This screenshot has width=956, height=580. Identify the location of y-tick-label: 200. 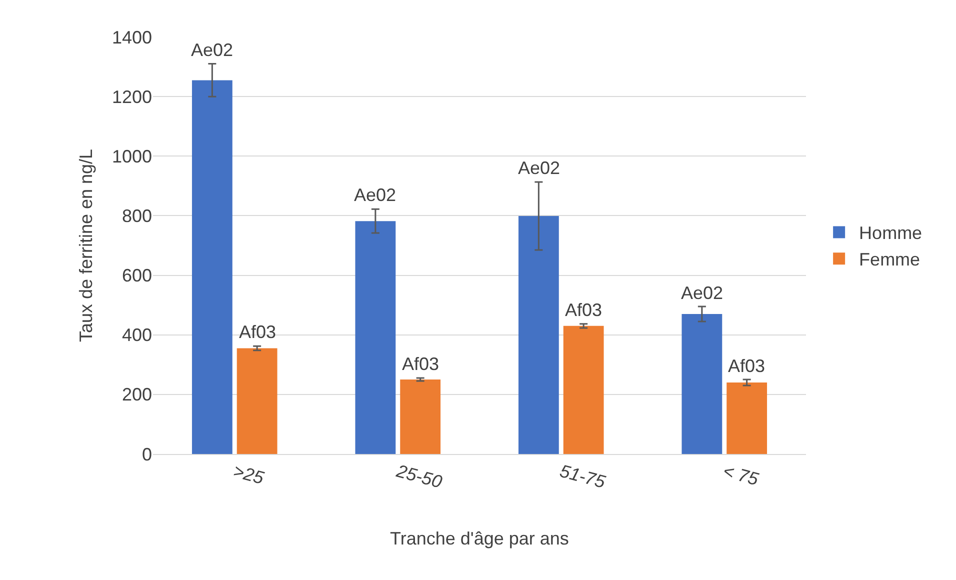
(137, 394).